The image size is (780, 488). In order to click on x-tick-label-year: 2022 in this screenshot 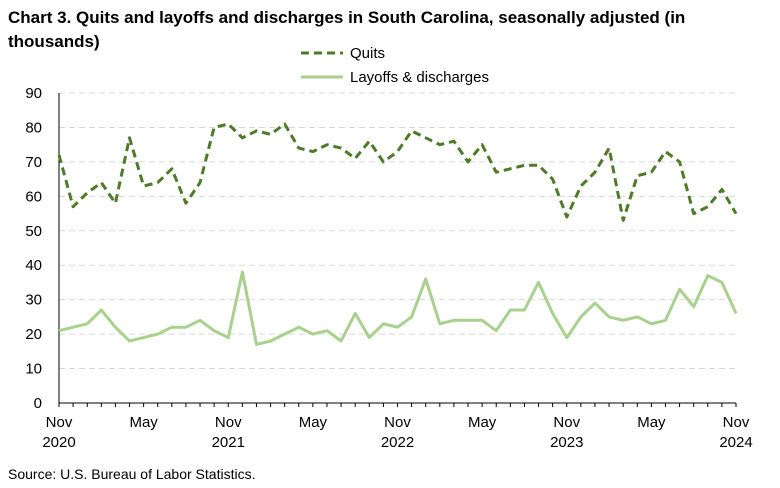, I will do `click(397, 442)`.